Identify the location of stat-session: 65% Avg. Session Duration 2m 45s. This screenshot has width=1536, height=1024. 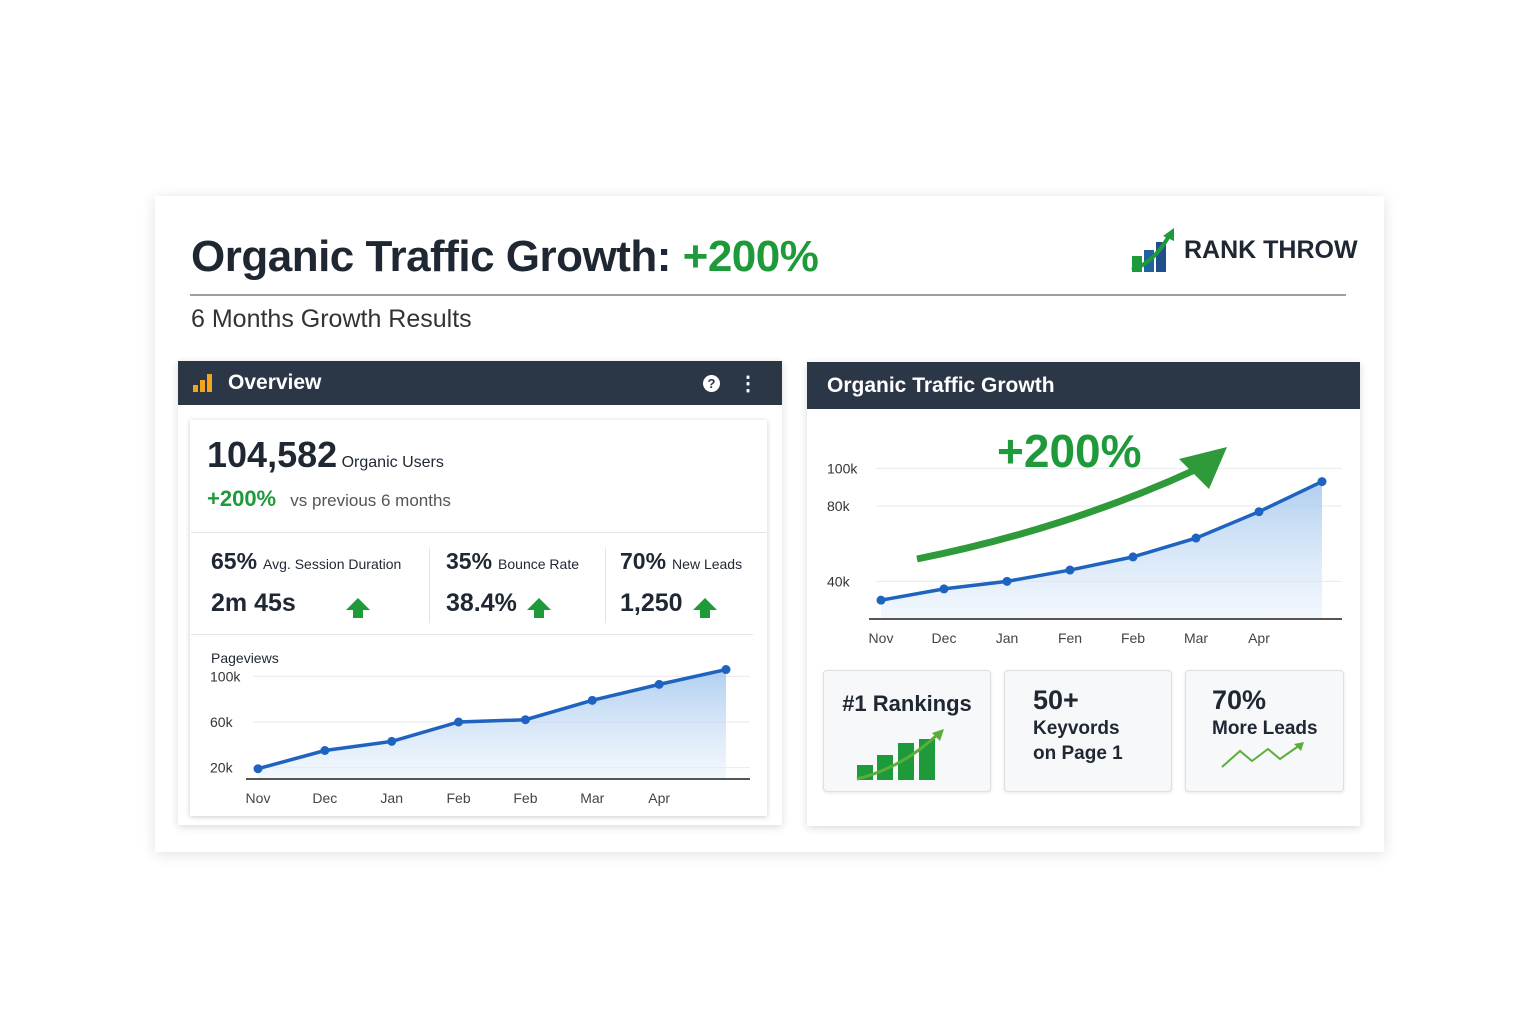
(306, 583).